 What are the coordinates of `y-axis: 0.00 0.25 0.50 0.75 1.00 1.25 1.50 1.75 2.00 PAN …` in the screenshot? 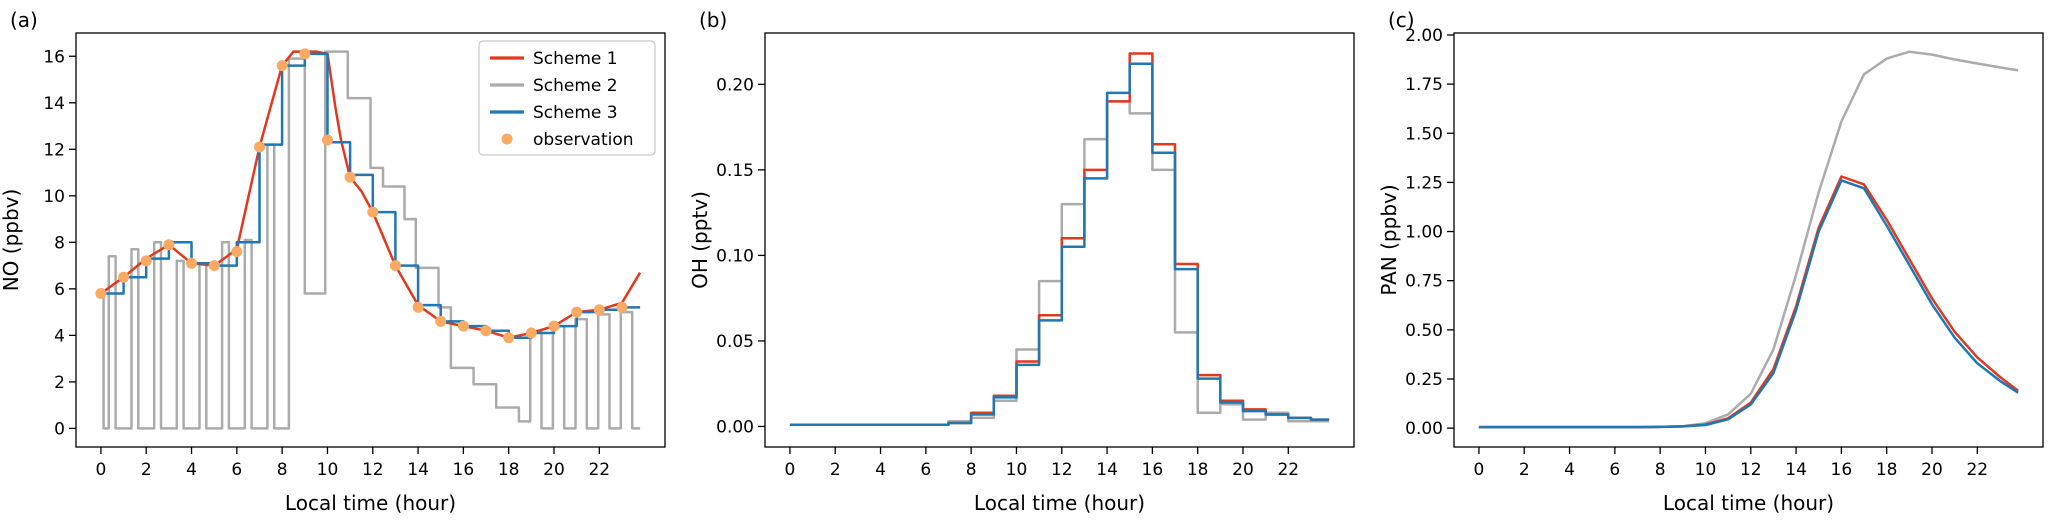 It's located at (1415, 232).